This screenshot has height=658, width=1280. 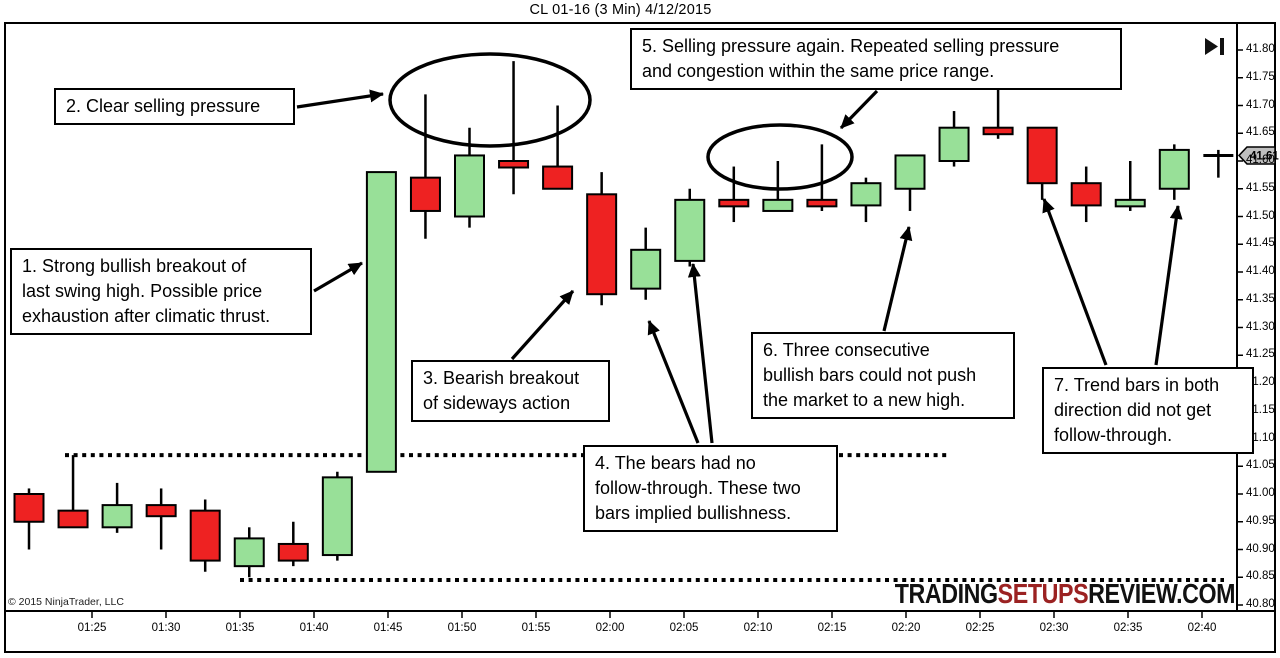 I want to click on annotation-box-2: 2. Clear selling pressure, so click(x=174, y=106).